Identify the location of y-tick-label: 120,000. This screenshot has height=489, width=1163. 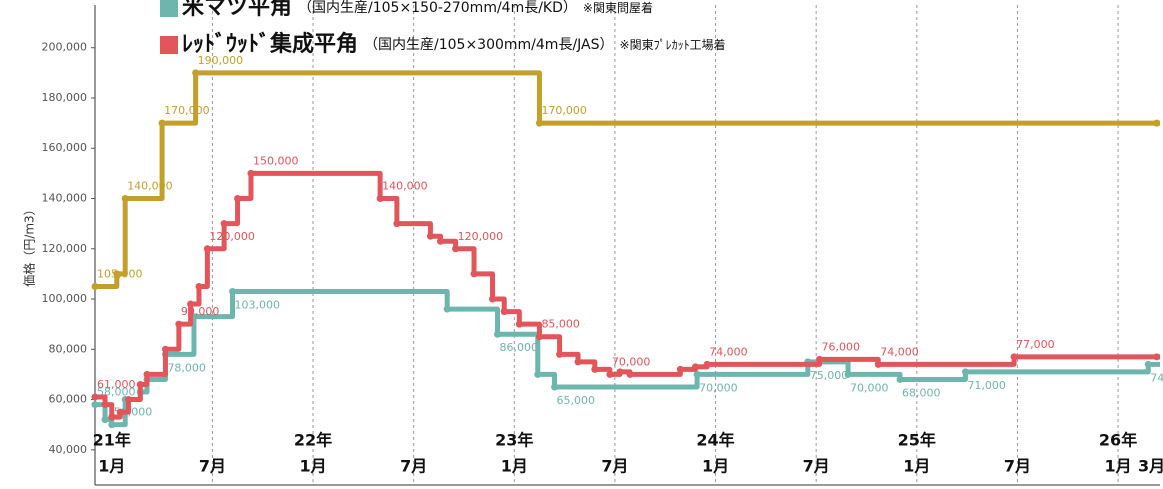
(65, 248).